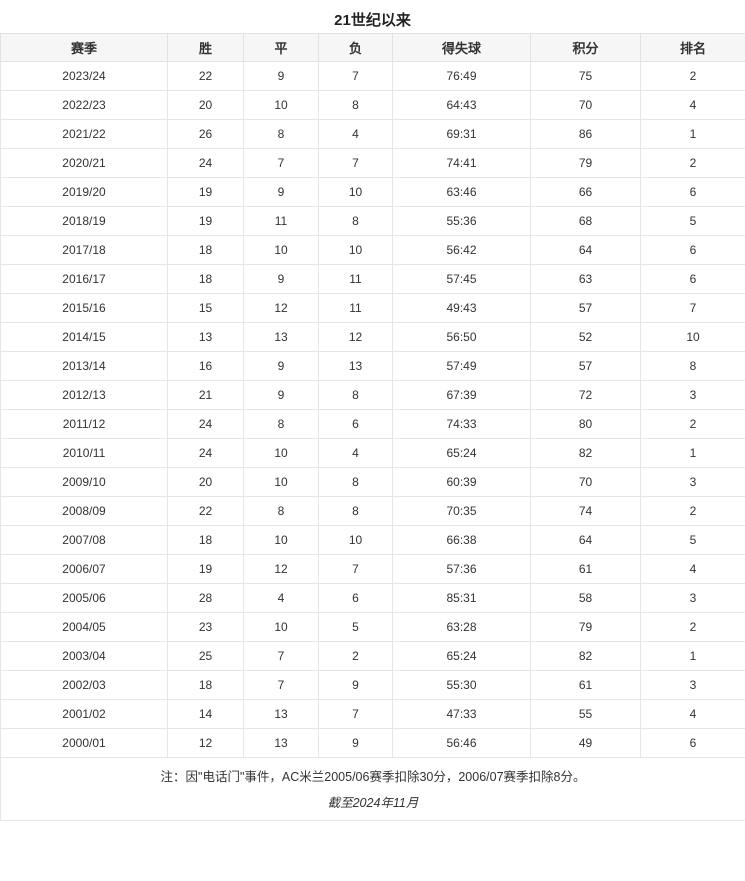 The image size is (745, 881). What do you see at coordinates (372, 192) in the screenshot?
I see `table-row-2019-20: 2019/20 19 9 10 63:46 66 6` at bounding box center [372, 192].